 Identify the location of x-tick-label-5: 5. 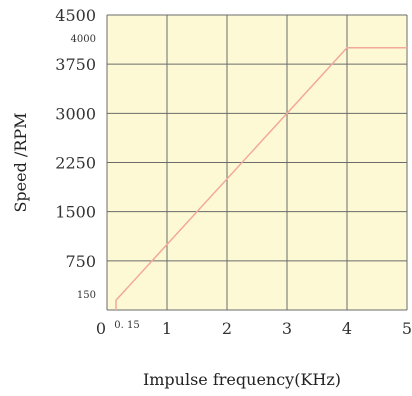
(407, 328).